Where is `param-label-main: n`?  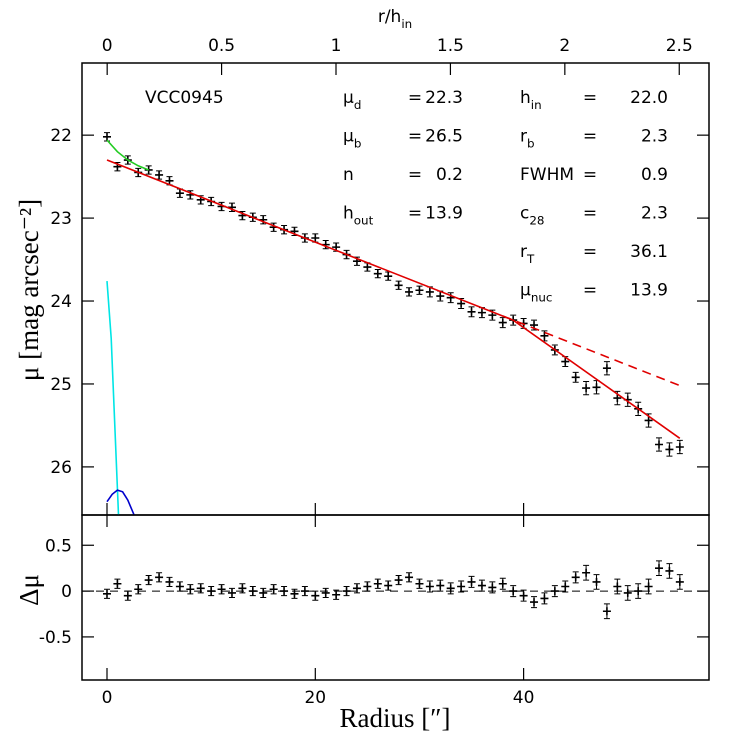
param-label-main: n is located at coordinates (348, 175).